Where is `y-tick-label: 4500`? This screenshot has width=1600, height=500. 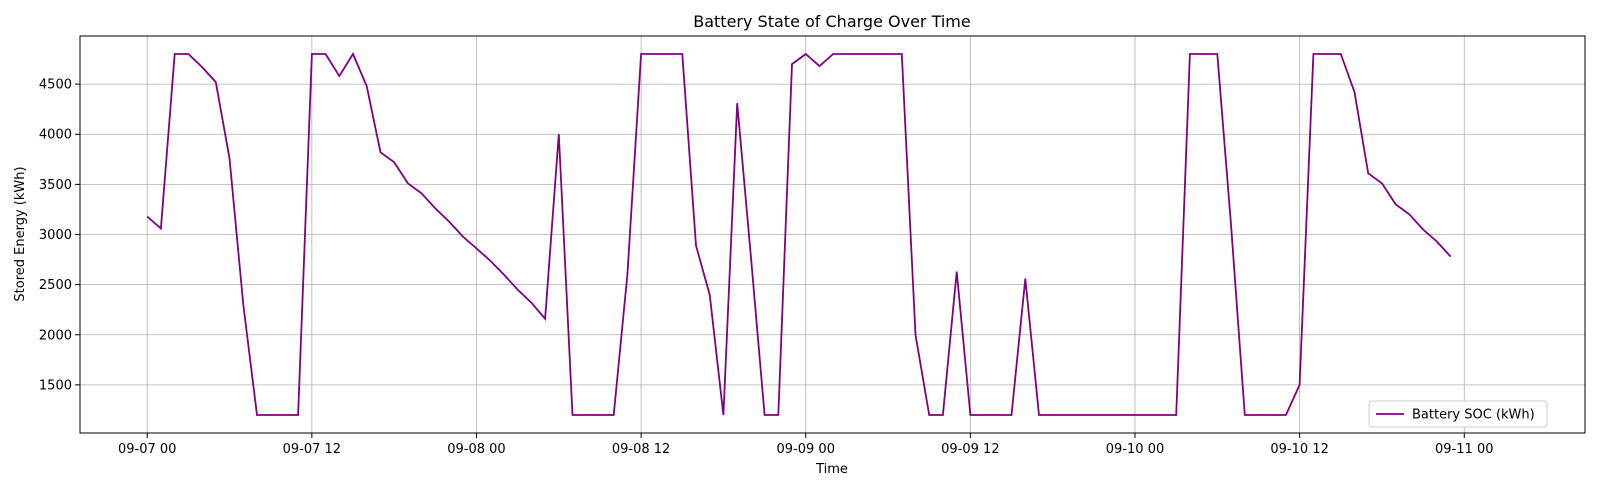 y-tick-label: 4500 is located at coordinates (55, 85).